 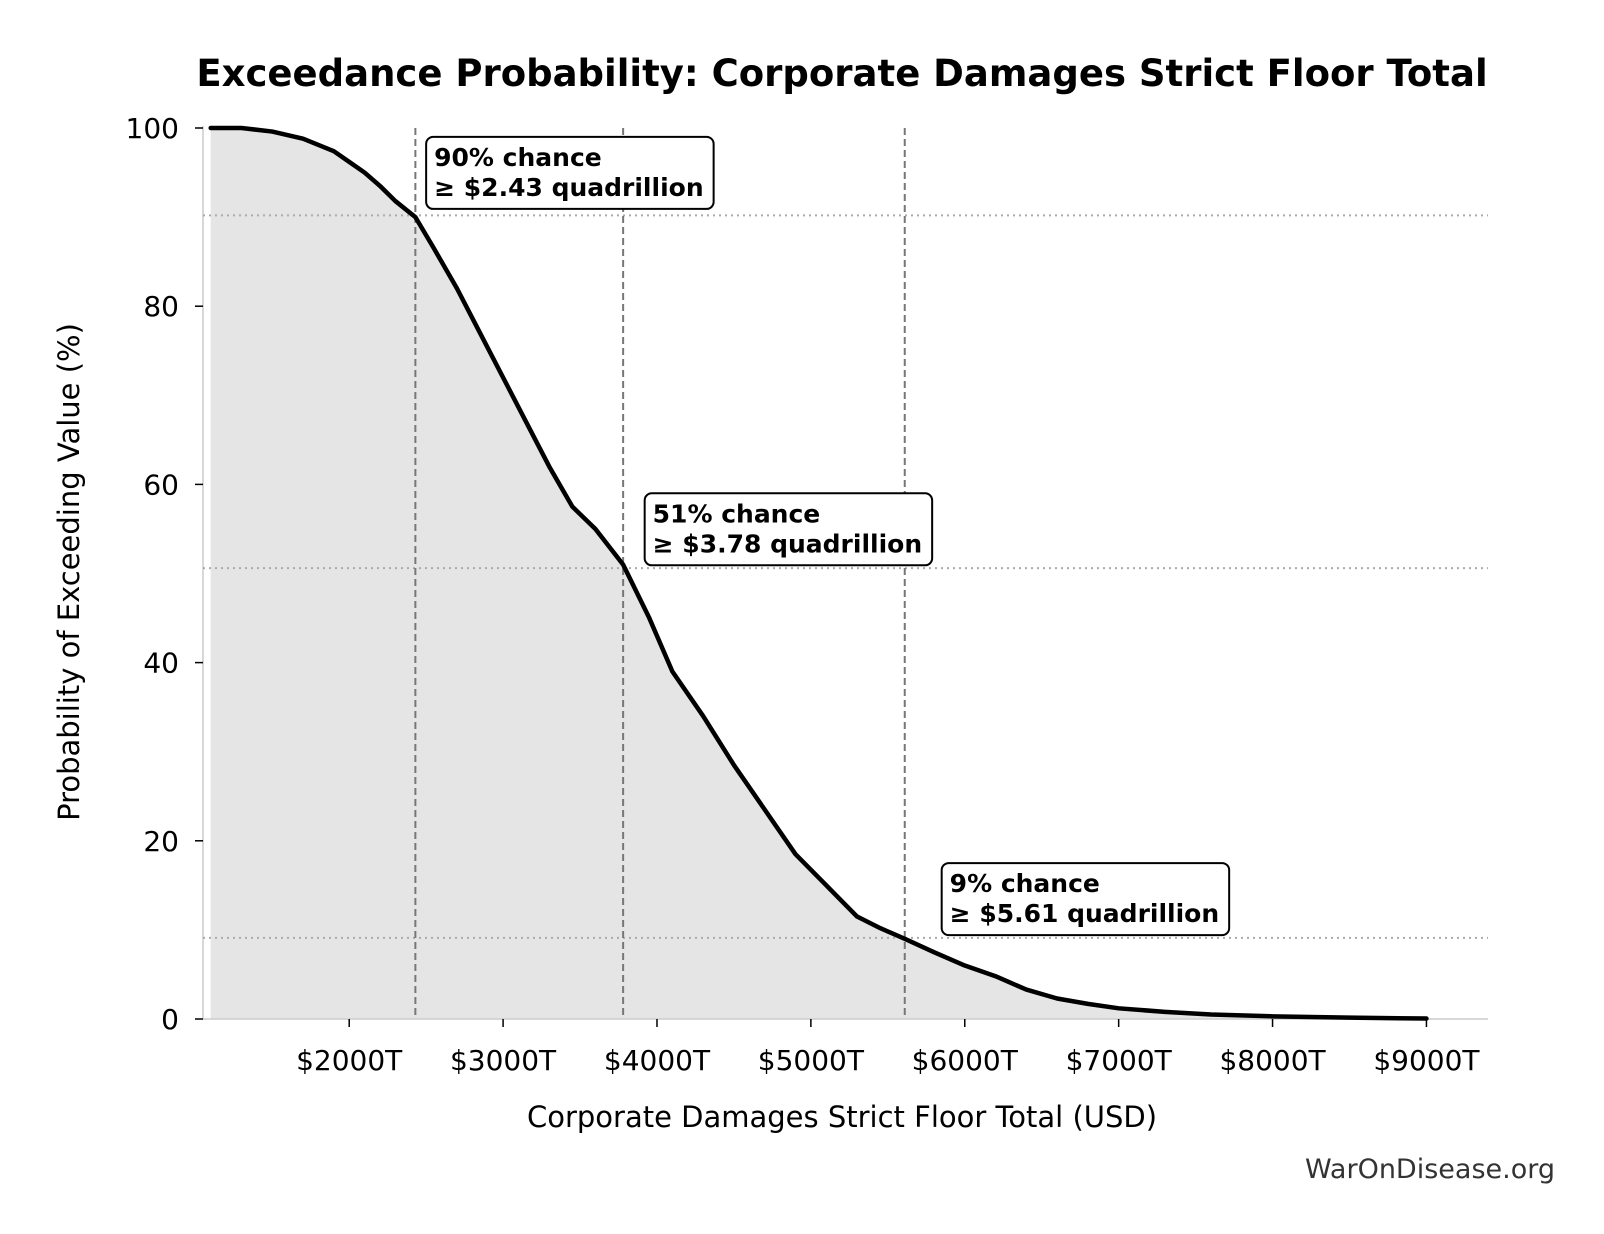 What do you see at coordinates (1272, 1060) in the screenshot?
I see `x-tick-label: $8000T` at bounding box center [1272, 1060].